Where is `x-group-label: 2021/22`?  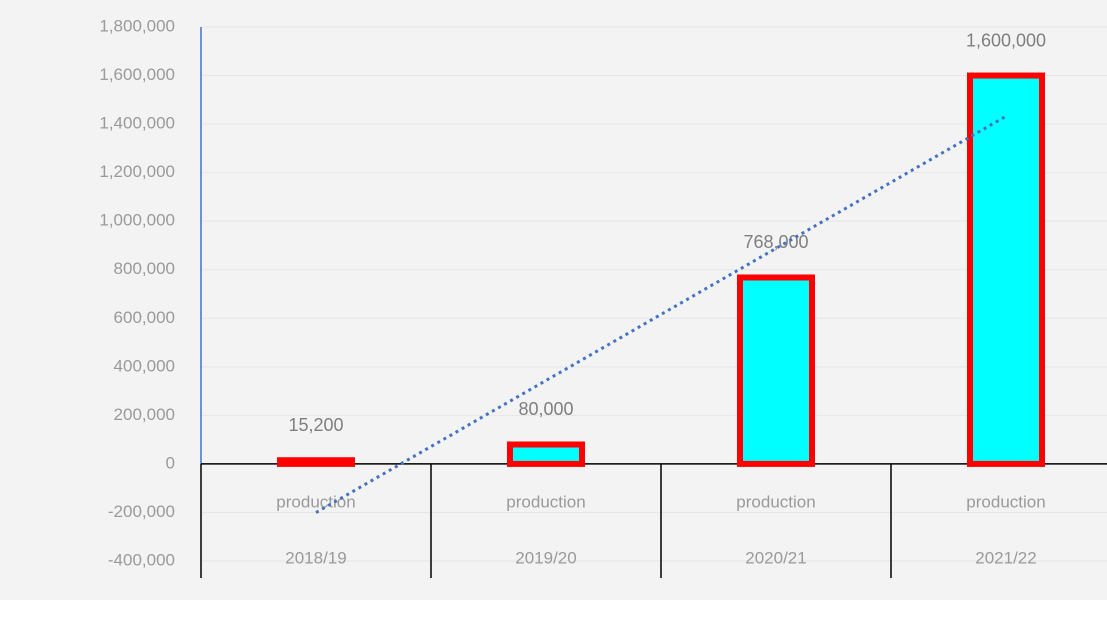
x-group-label: 2021/22 is located at coordinates (1005, 557).